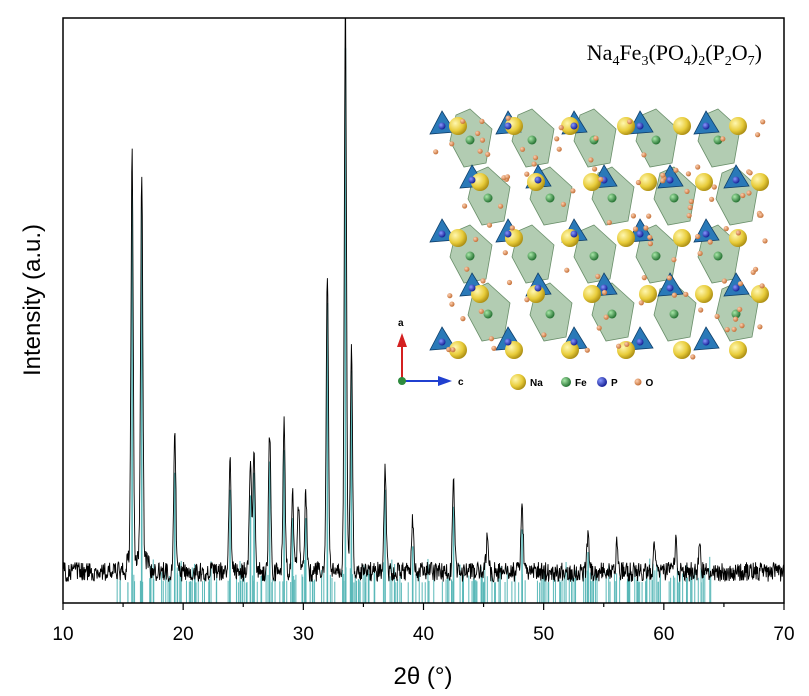  What do you see at coordinates (445, 381) in the screenshot?
I see `c-axis-arrowhead` at bounding box center [445, 381].